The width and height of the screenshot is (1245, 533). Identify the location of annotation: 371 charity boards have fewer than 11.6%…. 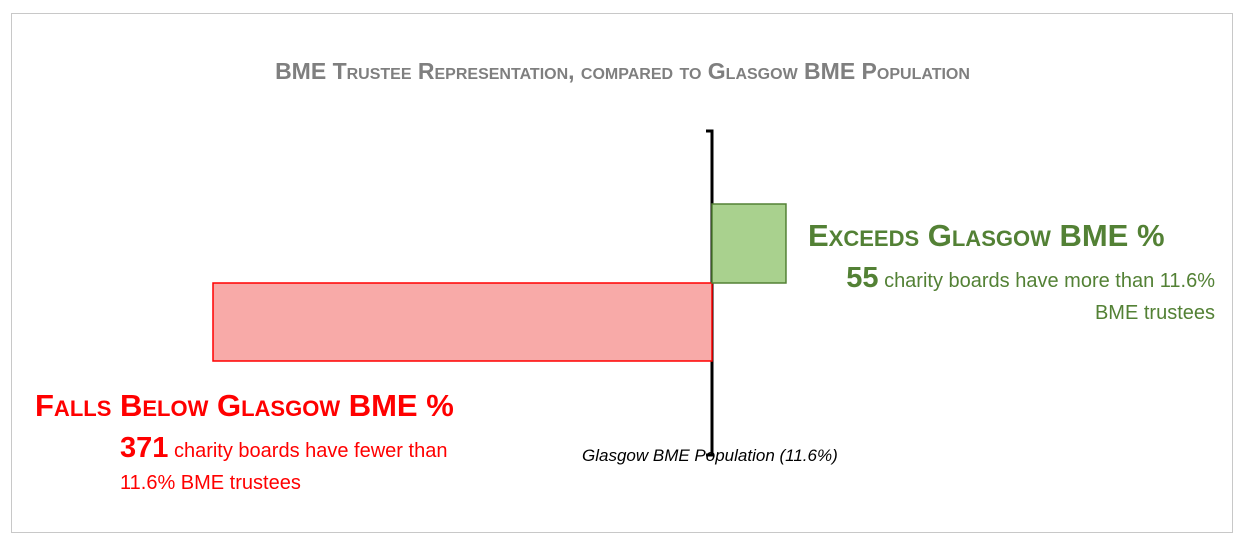
(300, 465).